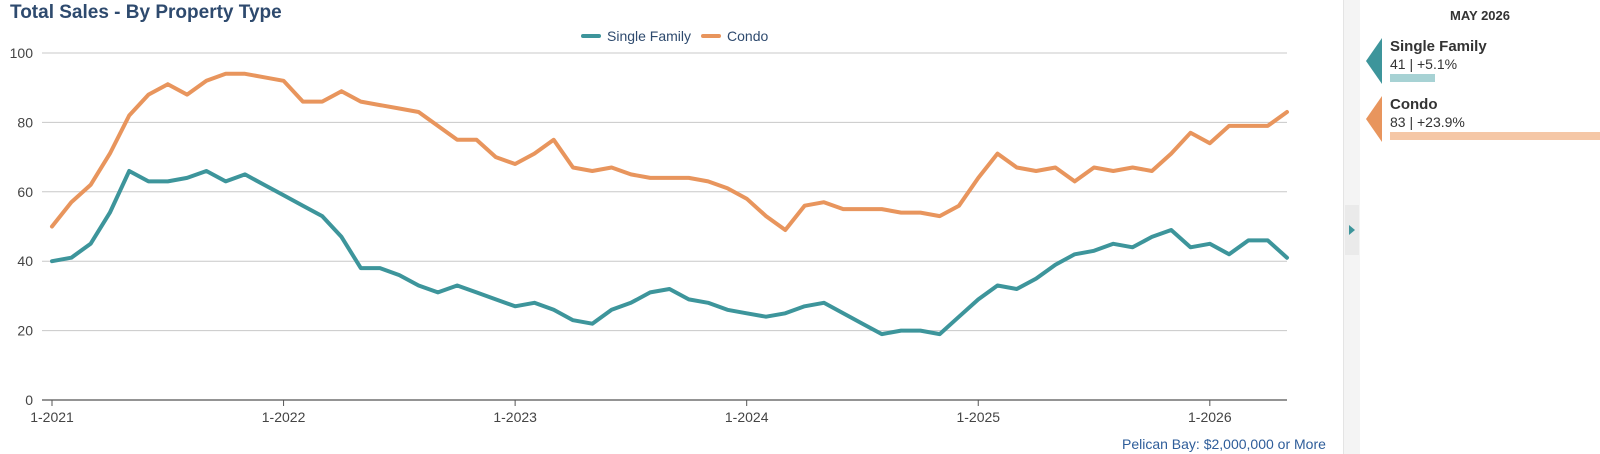  What do you see at coordinates (1438, 46) in the screenshot?
I see `summary-name-single-family: Single Family` at bounding box center [1438, 46].